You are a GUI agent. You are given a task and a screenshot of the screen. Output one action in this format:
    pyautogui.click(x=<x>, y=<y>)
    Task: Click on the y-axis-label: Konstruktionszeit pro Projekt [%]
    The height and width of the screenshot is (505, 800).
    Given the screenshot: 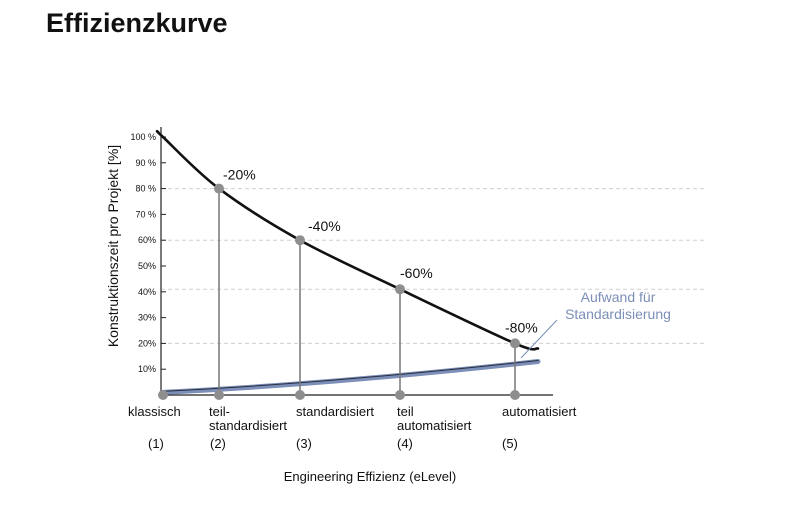 What is the action you would take?
    pyautogui.click(x=113, y=246)
    